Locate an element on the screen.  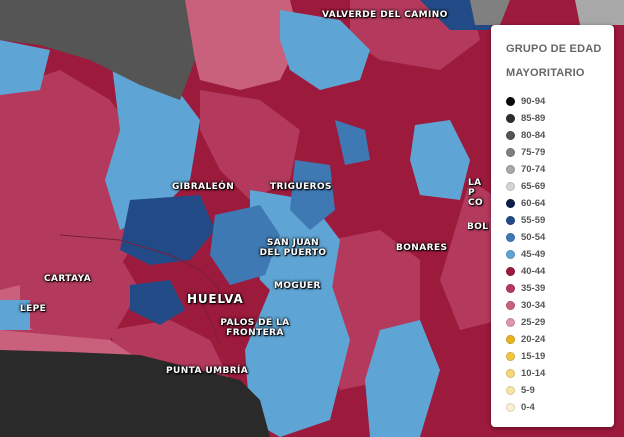
legend-item-label: 10-14 is located at coordinates (533, 373).